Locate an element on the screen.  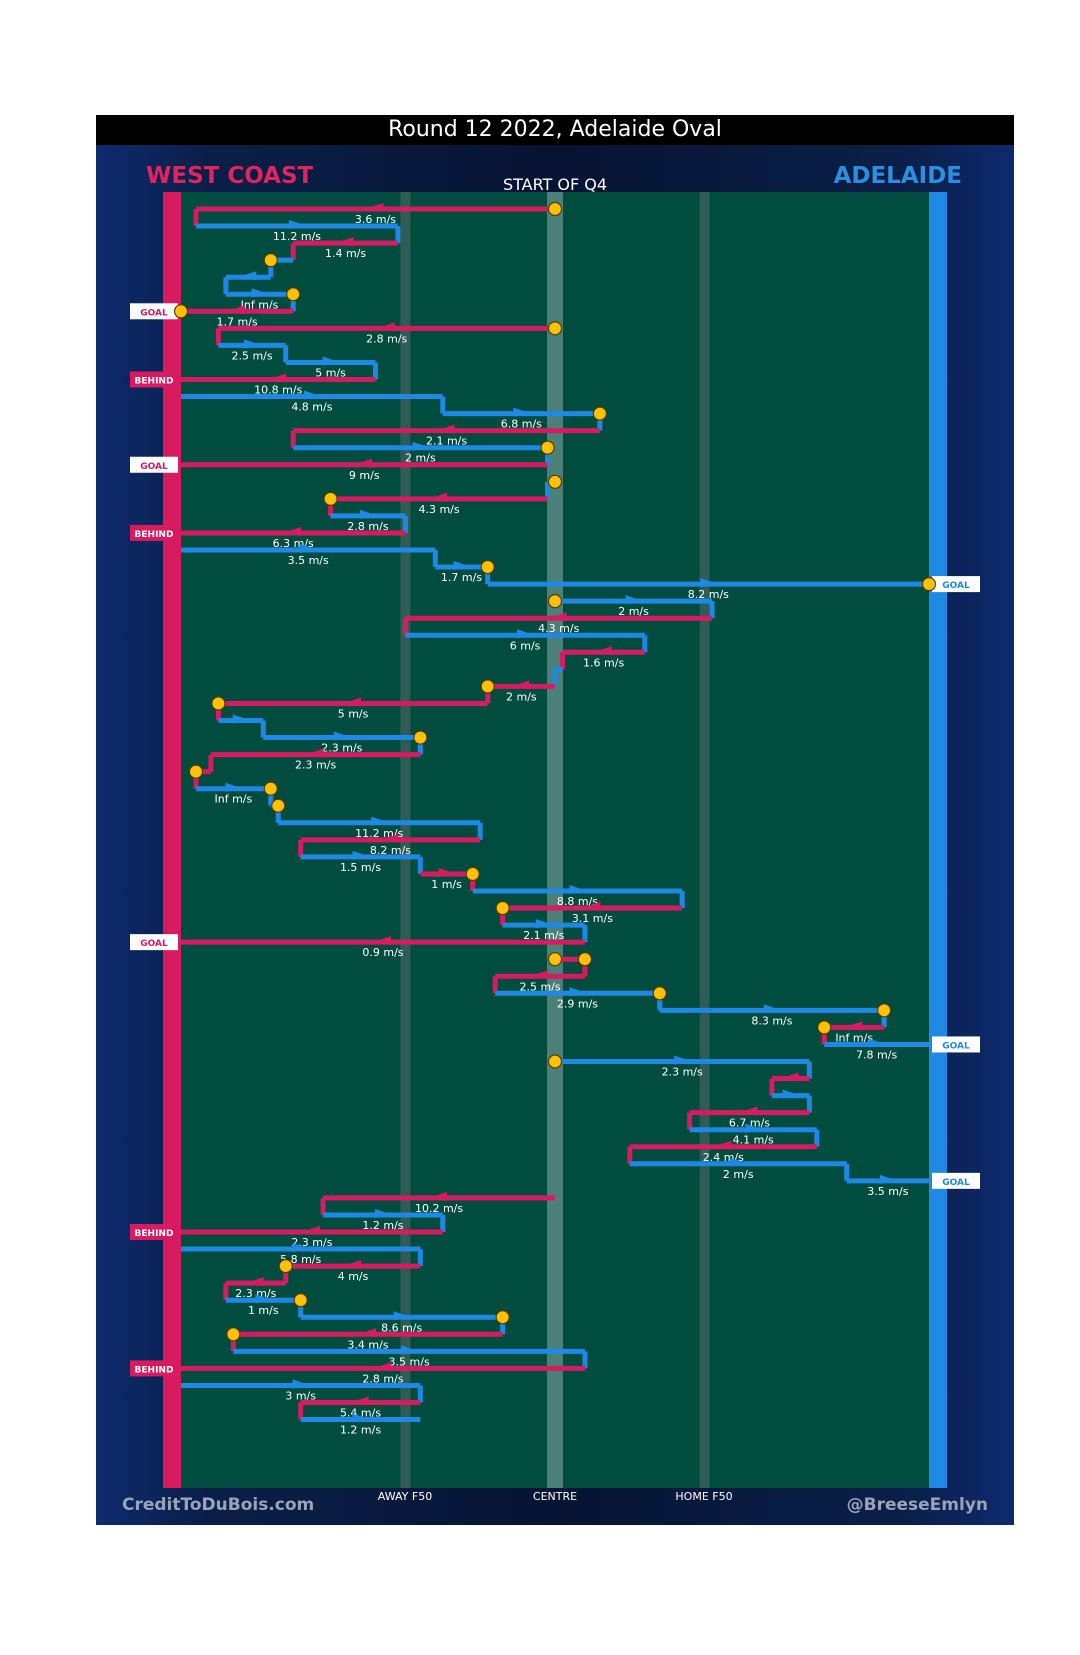
west-coast-goal-post is located at coordinates (172, 840).